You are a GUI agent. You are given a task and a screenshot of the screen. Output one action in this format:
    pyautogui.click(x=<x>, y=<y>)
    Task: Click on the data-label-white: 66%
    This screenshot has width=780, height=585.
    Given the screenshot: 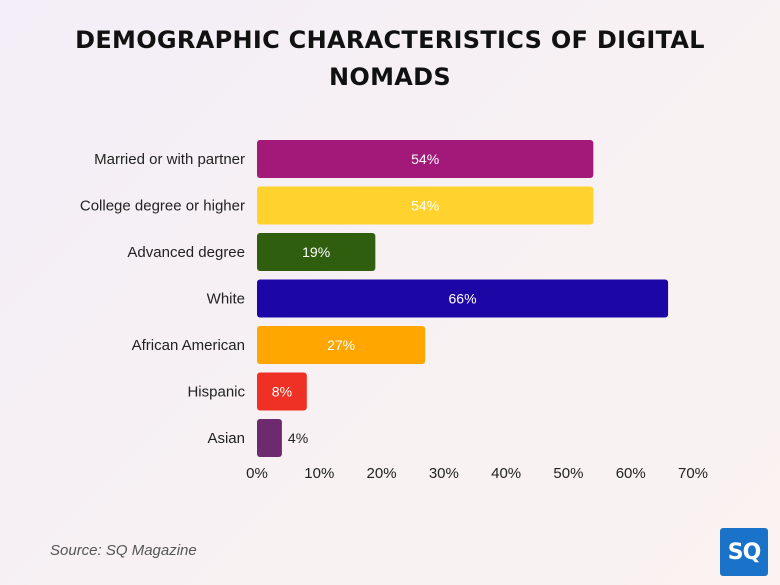 What is the action you would take?
    pyautogui.click(x=463, y=299)
    